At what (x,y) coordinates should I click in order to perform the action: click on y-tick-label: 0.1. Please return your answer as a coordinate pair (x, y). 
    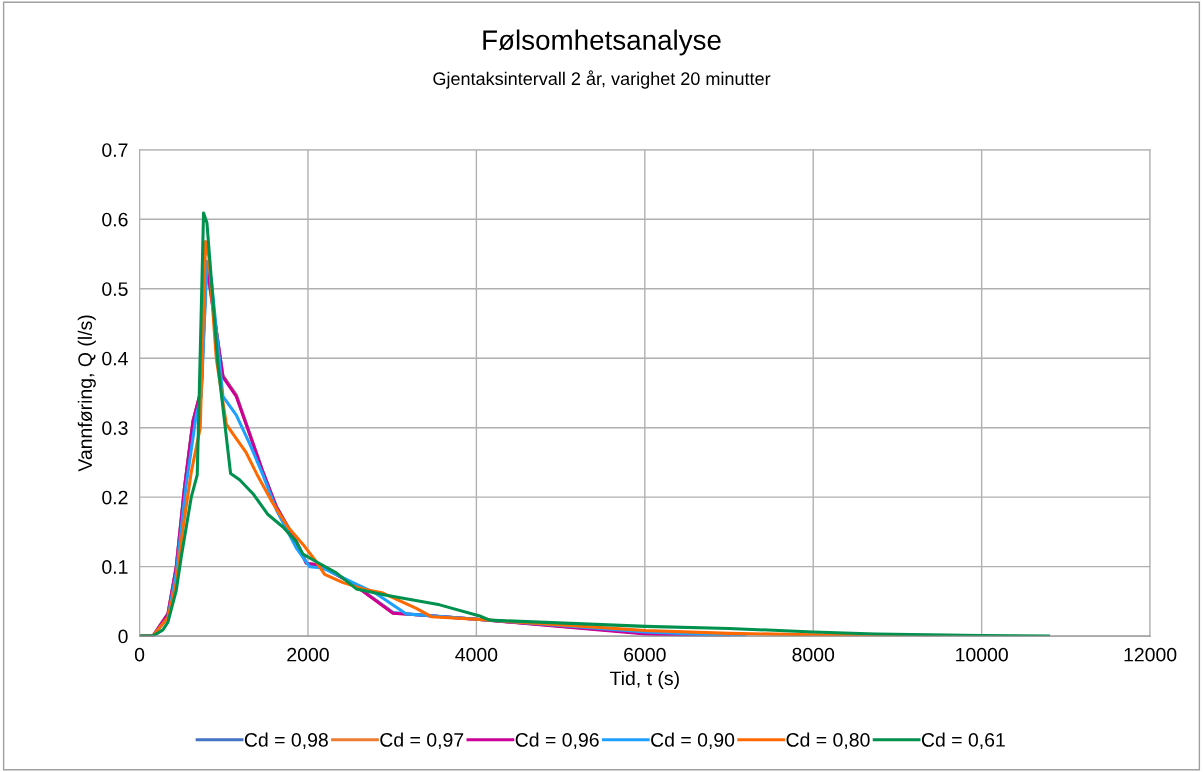
    Looking at the image, I should click on (115, 567).